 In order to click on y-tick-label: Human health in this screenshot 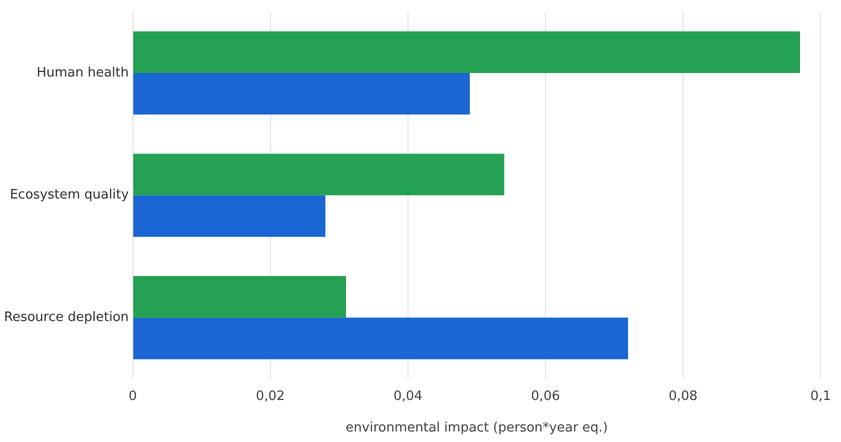, I will do `click(82, 72)`.